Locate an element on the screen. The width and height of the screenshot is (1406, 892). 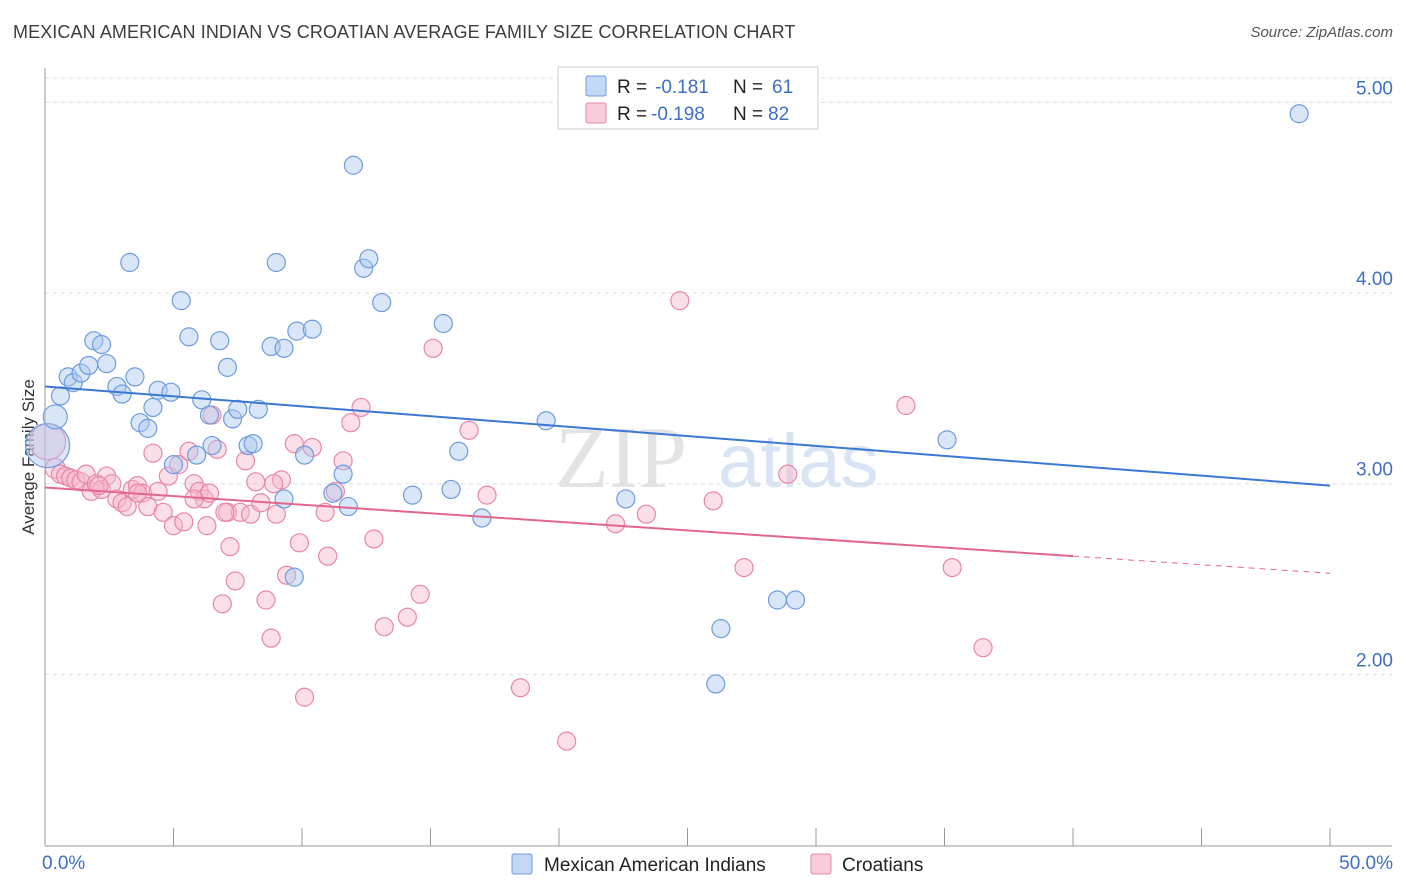
series-legend-label-1: Croatians is located at coordinates (882, 865).